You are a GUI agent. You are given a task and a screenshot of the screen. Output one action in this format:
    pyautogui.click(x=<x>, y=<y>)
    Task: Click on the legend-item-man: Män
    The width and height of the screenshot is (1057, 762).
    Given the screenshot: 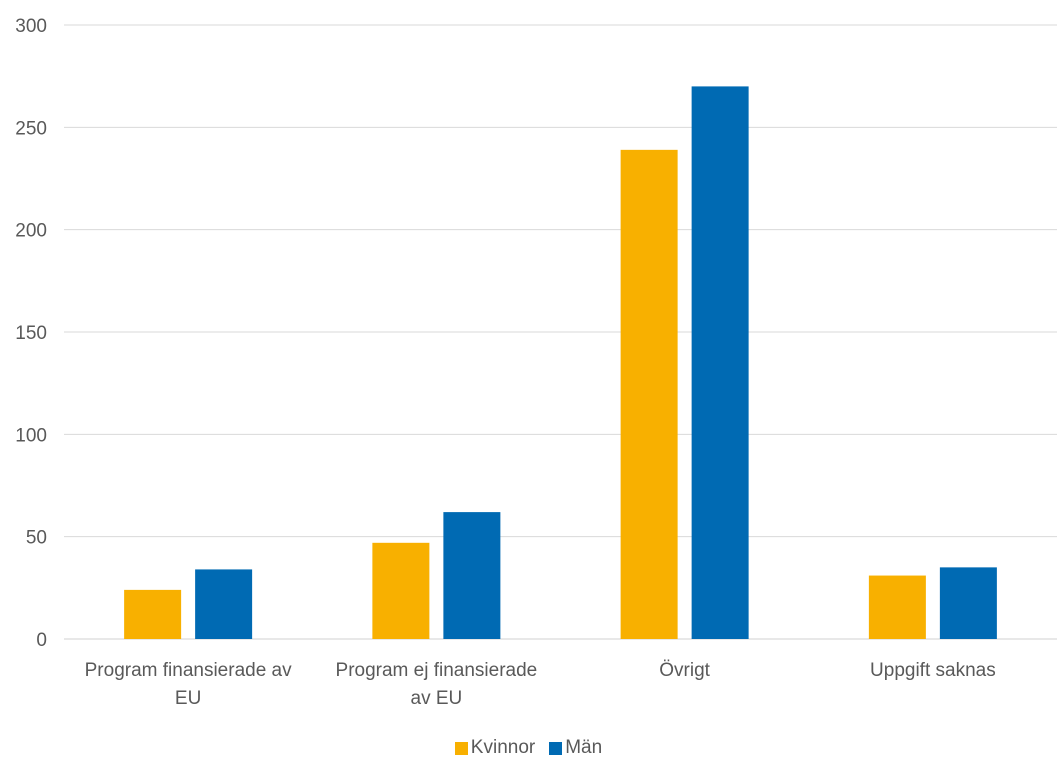 What is the action you would take?
    pyautogui.click(x=575, y=748)
    